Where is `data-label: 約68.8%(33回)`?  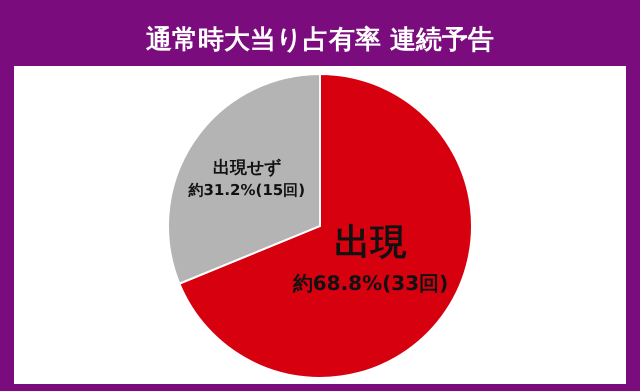 data-label: 約68.8%(33回) is located at coordinates (370, 282).